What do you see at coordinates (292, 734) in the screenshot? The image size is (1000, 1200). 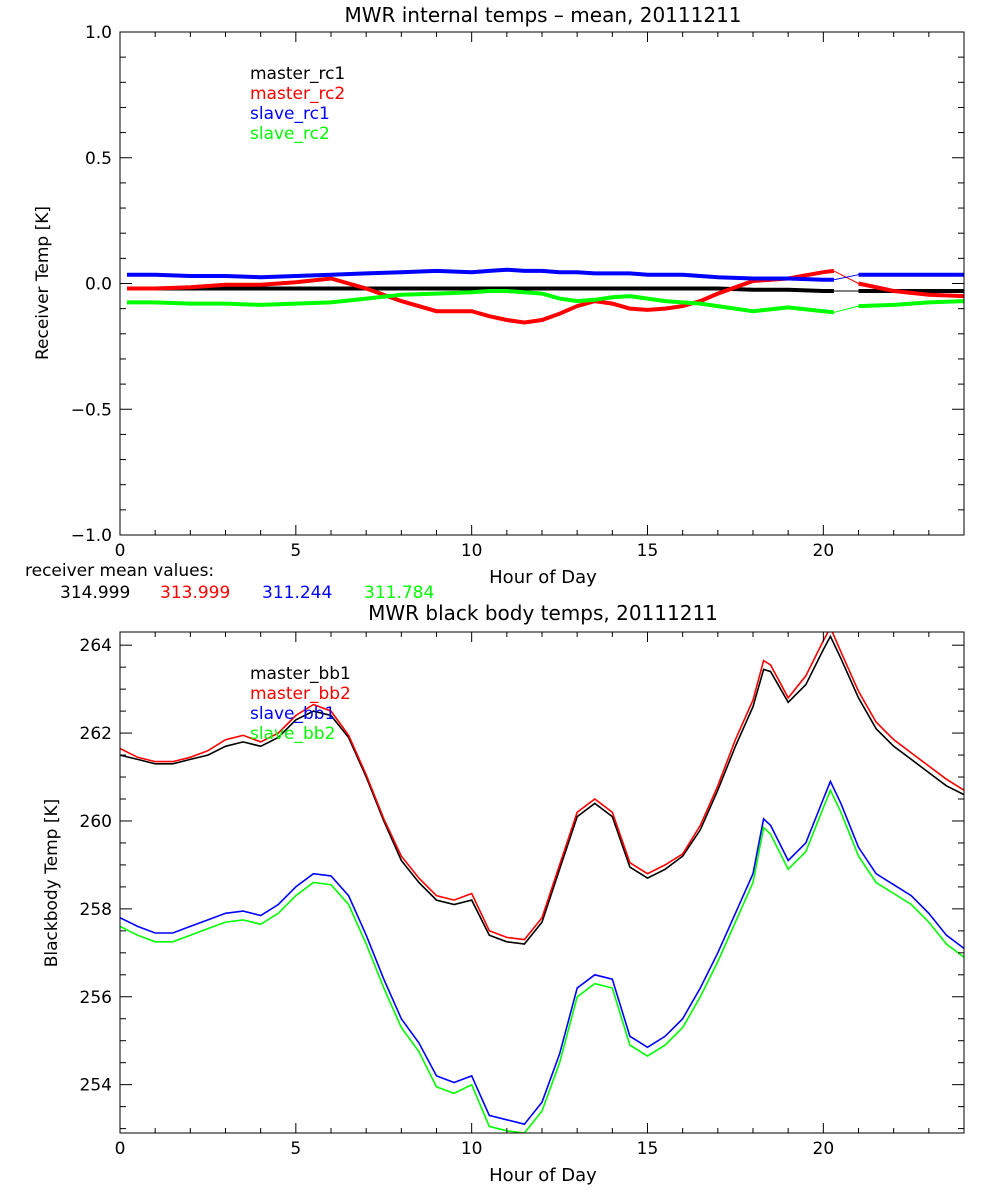 I see `legend-entry-slave-bb2: slave_bb2` at bounding box center [292, 734].